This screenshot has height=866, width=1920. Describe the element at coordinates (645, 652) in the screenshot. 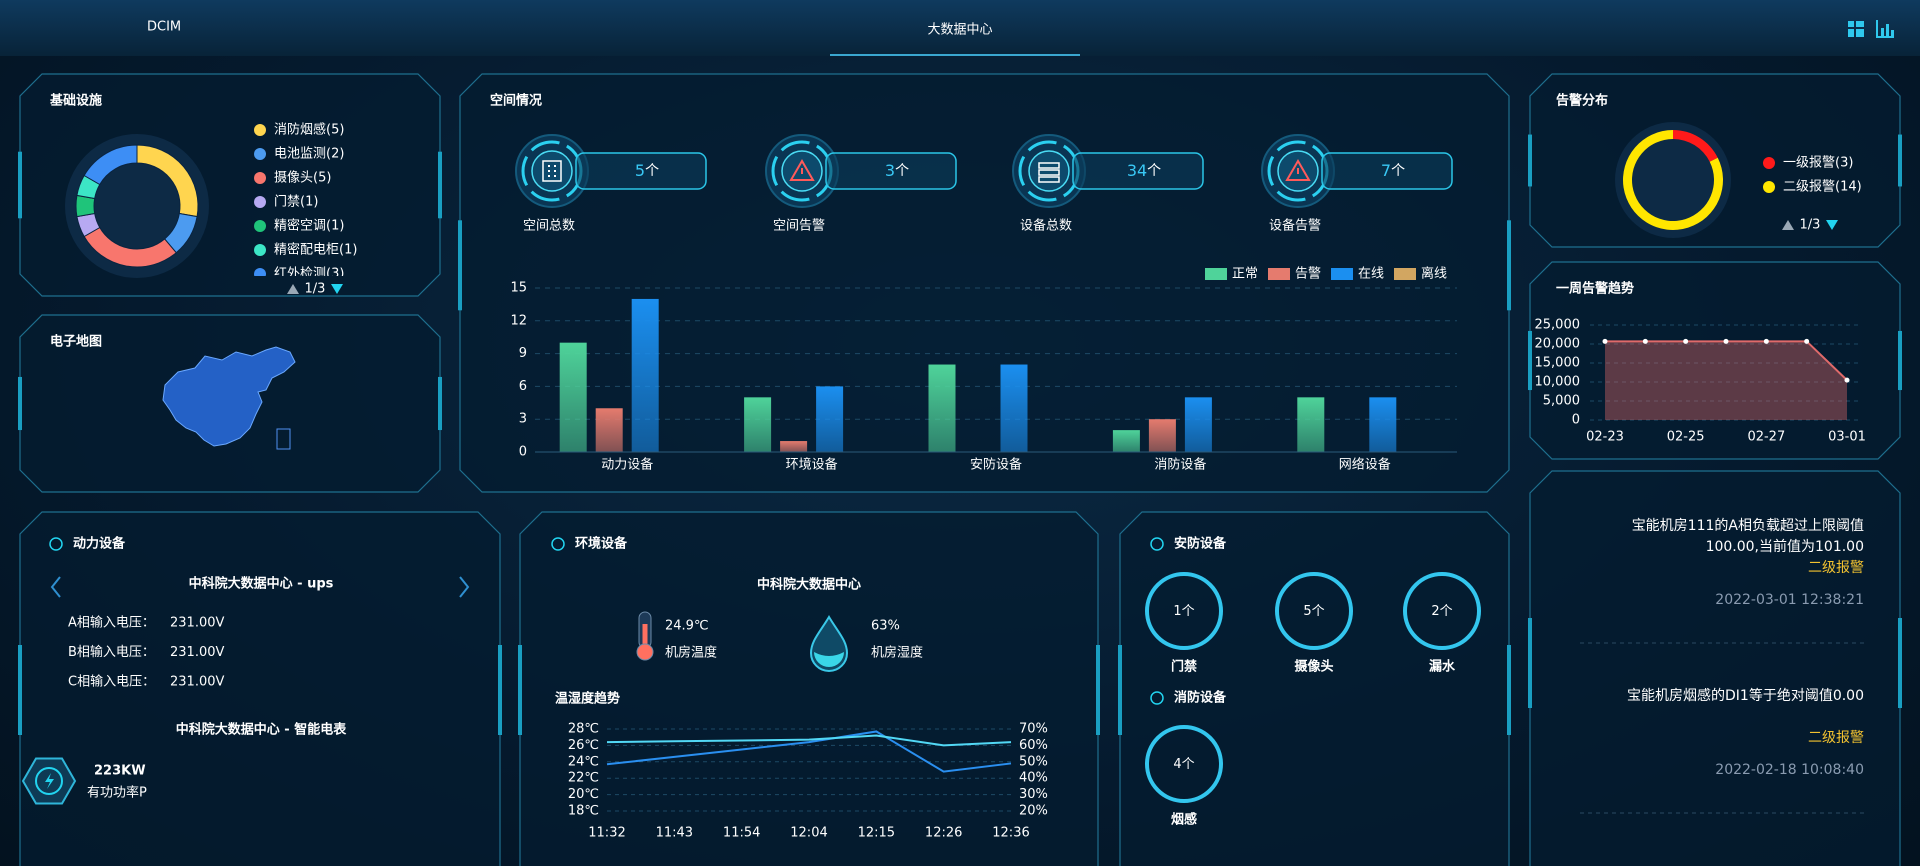

I see `thermometer-icon` at that location.